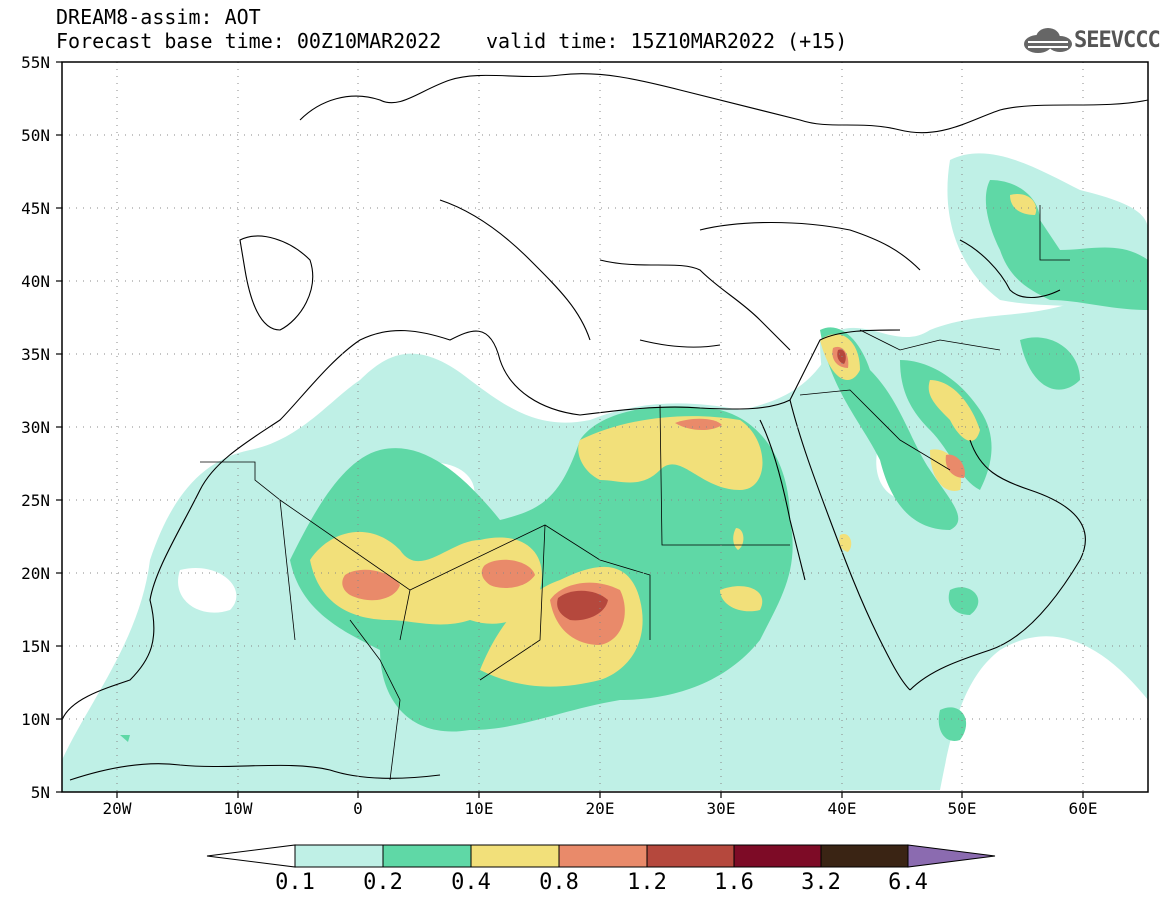  Describe the element at coordinates (117, 808) in the screenshot. I see `lon-label: 20W` at that location.